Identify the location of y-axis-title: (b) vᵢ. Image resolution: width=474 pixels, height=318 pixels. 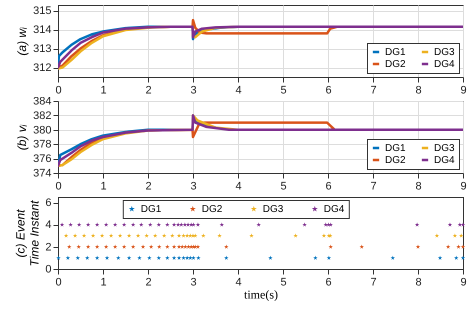
(22, 137).